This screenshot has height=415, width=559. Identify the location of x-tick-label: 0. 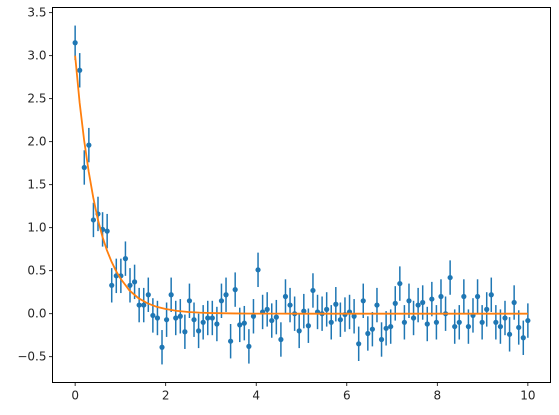
(75, 396).